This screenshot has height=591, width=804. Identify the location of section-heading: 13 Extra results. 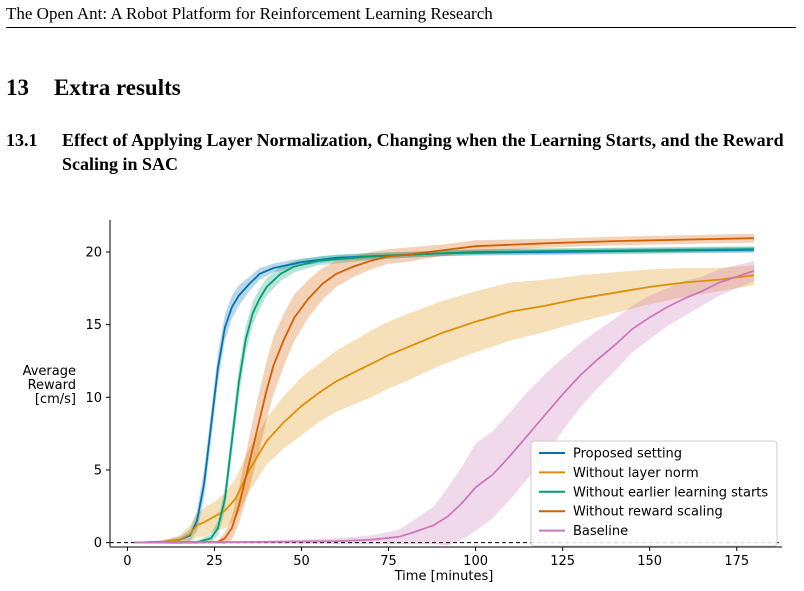
(93, 88).